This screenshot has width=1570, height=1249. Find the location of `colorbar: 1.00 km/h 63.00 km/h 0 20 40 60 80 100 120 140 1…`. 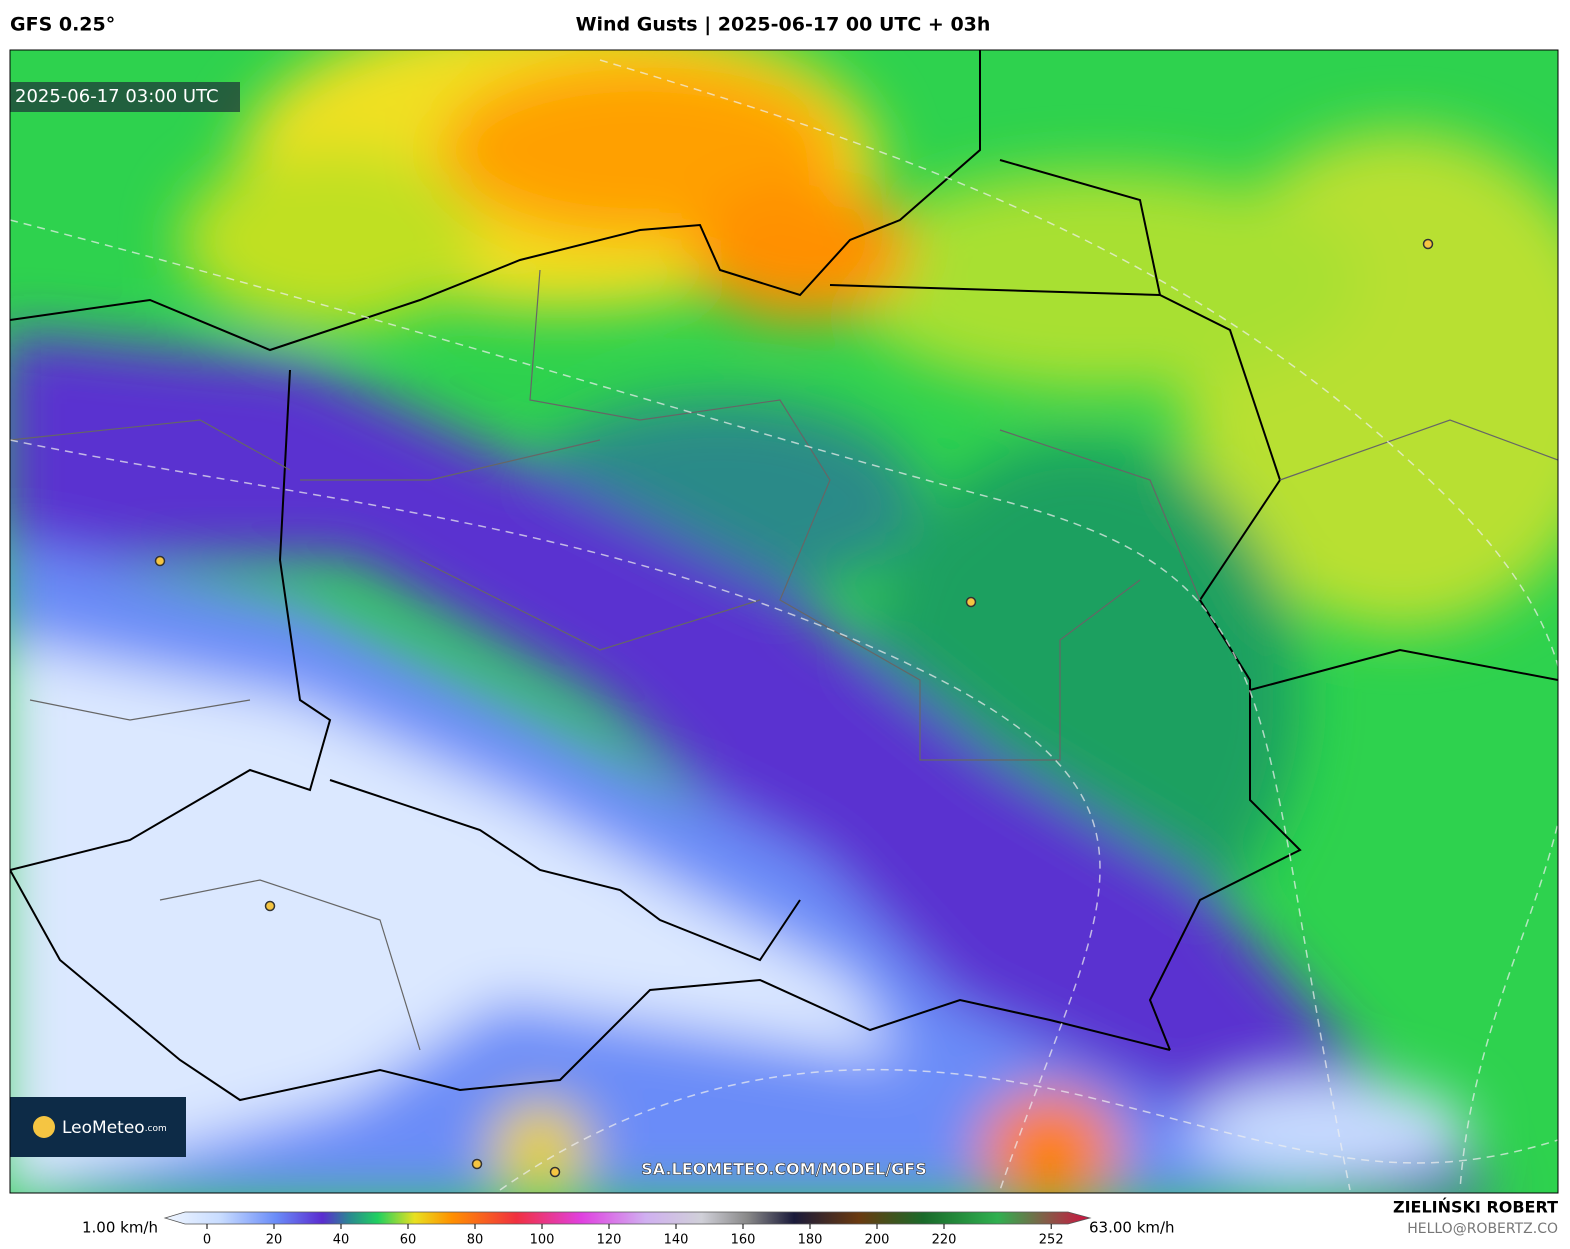

colorbar: 1.00 km/h 63.00 km/h 0 20 40 60 80 100 120 140 1… is located at coordinates (628, 1229).